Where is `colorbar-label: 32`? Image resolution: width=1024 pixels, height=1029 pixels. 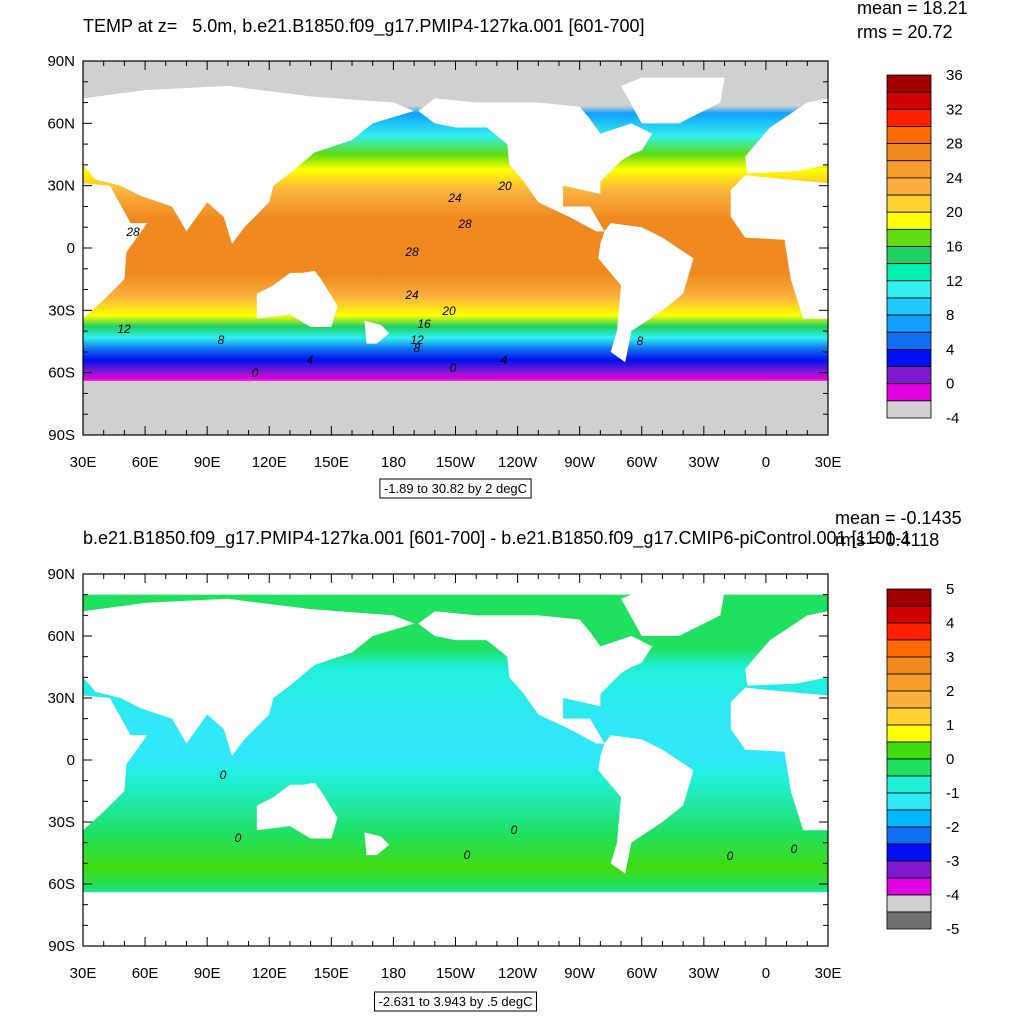 colorbar-label: 32 is located at coordinates (954, 109).